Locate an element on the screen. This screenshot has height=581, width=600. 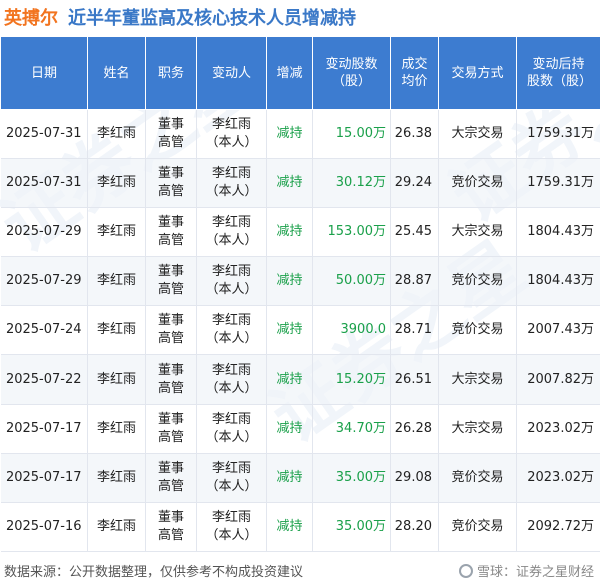
header-date: 日期 is located at coordinates (44, 73).